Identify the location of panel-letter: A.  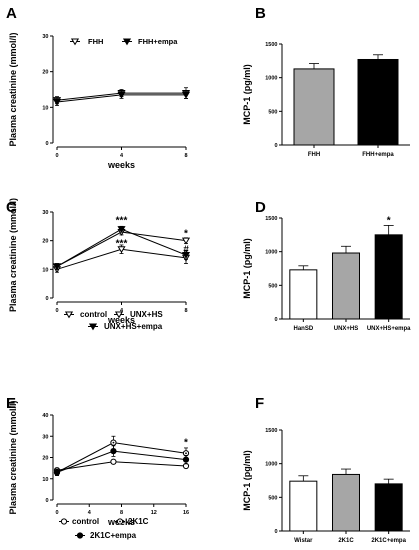
(11, 13).